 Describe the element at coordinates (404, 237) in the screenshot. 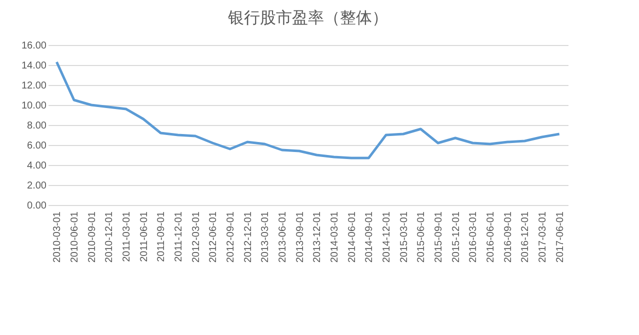

I see `x-tick-label: 2015-03-01` at that location.